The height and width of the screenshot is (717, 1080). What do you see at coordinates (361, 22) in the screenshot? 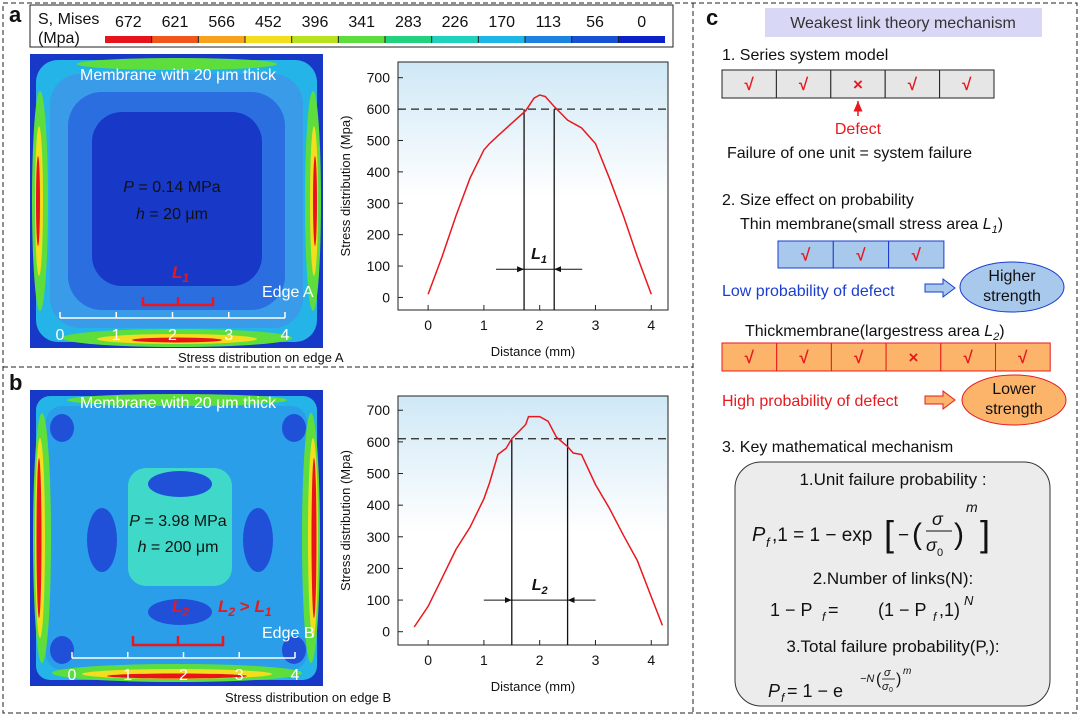
I see `colorbar-label: 341` at bounding box center [361, 22].